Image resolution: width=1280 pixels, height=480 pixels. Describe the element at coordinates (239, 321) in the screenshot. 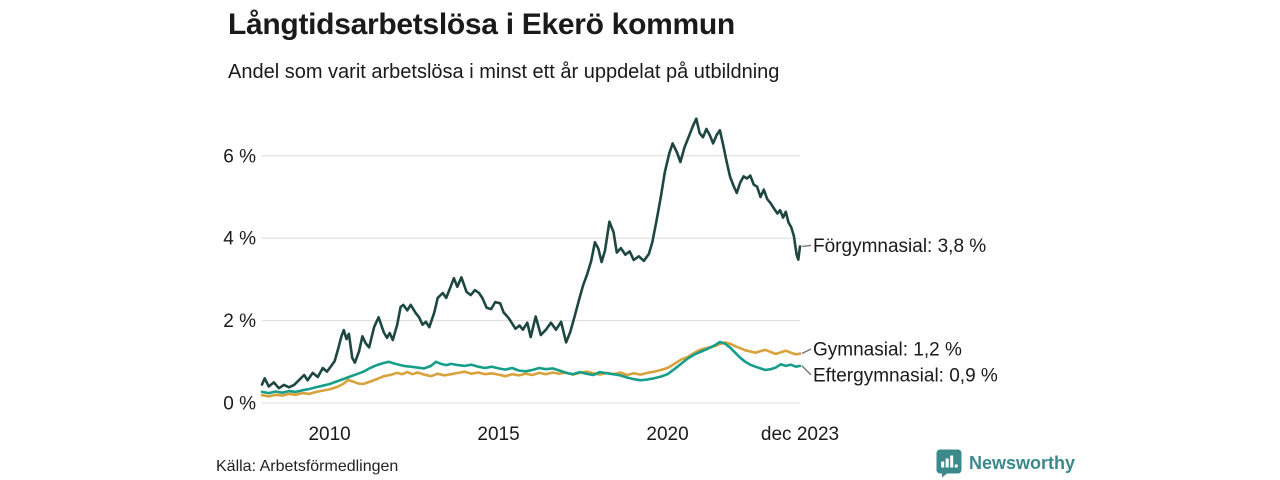

I see `y-tick-label: 2 %` at that location.